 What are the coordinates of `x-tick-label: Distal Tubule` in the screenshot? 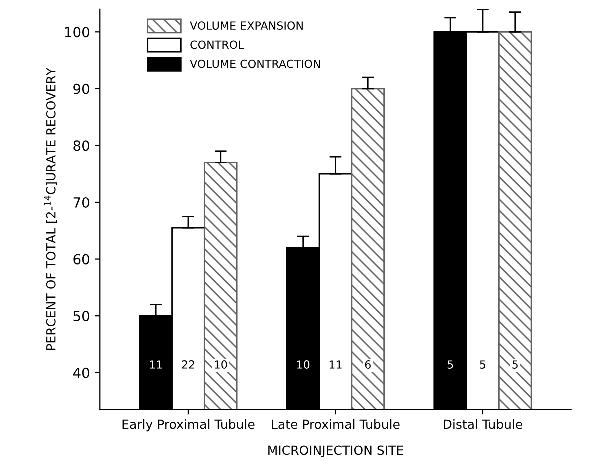 It's located at (483, 424).